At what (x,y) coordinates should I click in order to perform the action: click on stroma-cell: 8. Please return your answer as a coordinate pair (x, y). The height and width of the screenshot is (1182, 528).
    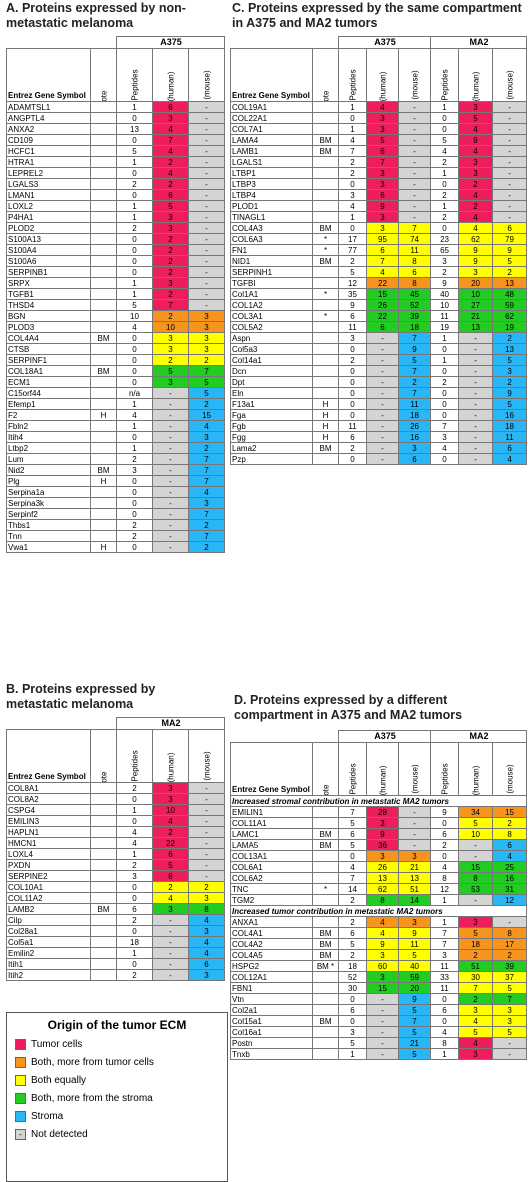
    Looking at the image, I should click on (510, 933).